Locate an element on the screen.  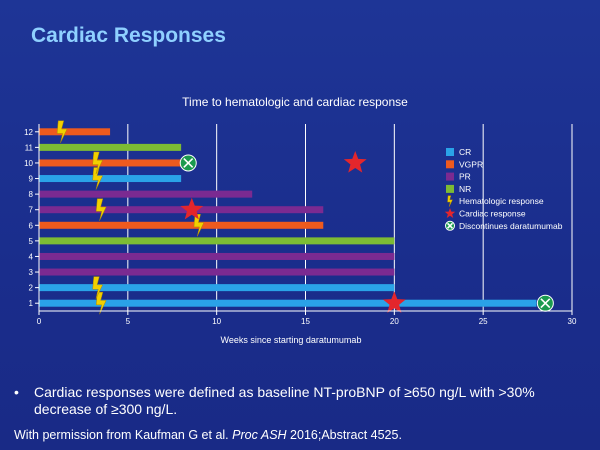
legend-item-pr: PR is located at coordinates (458, 177).